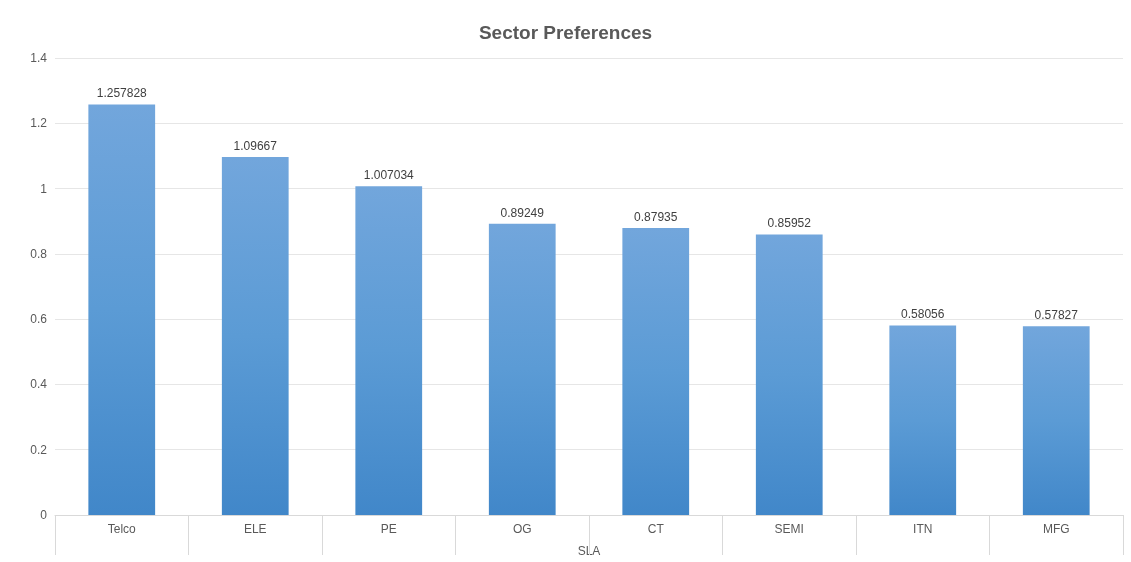 The image size is (1131, 562). I want to click on data-label: 0.89249, so click(522, 212).